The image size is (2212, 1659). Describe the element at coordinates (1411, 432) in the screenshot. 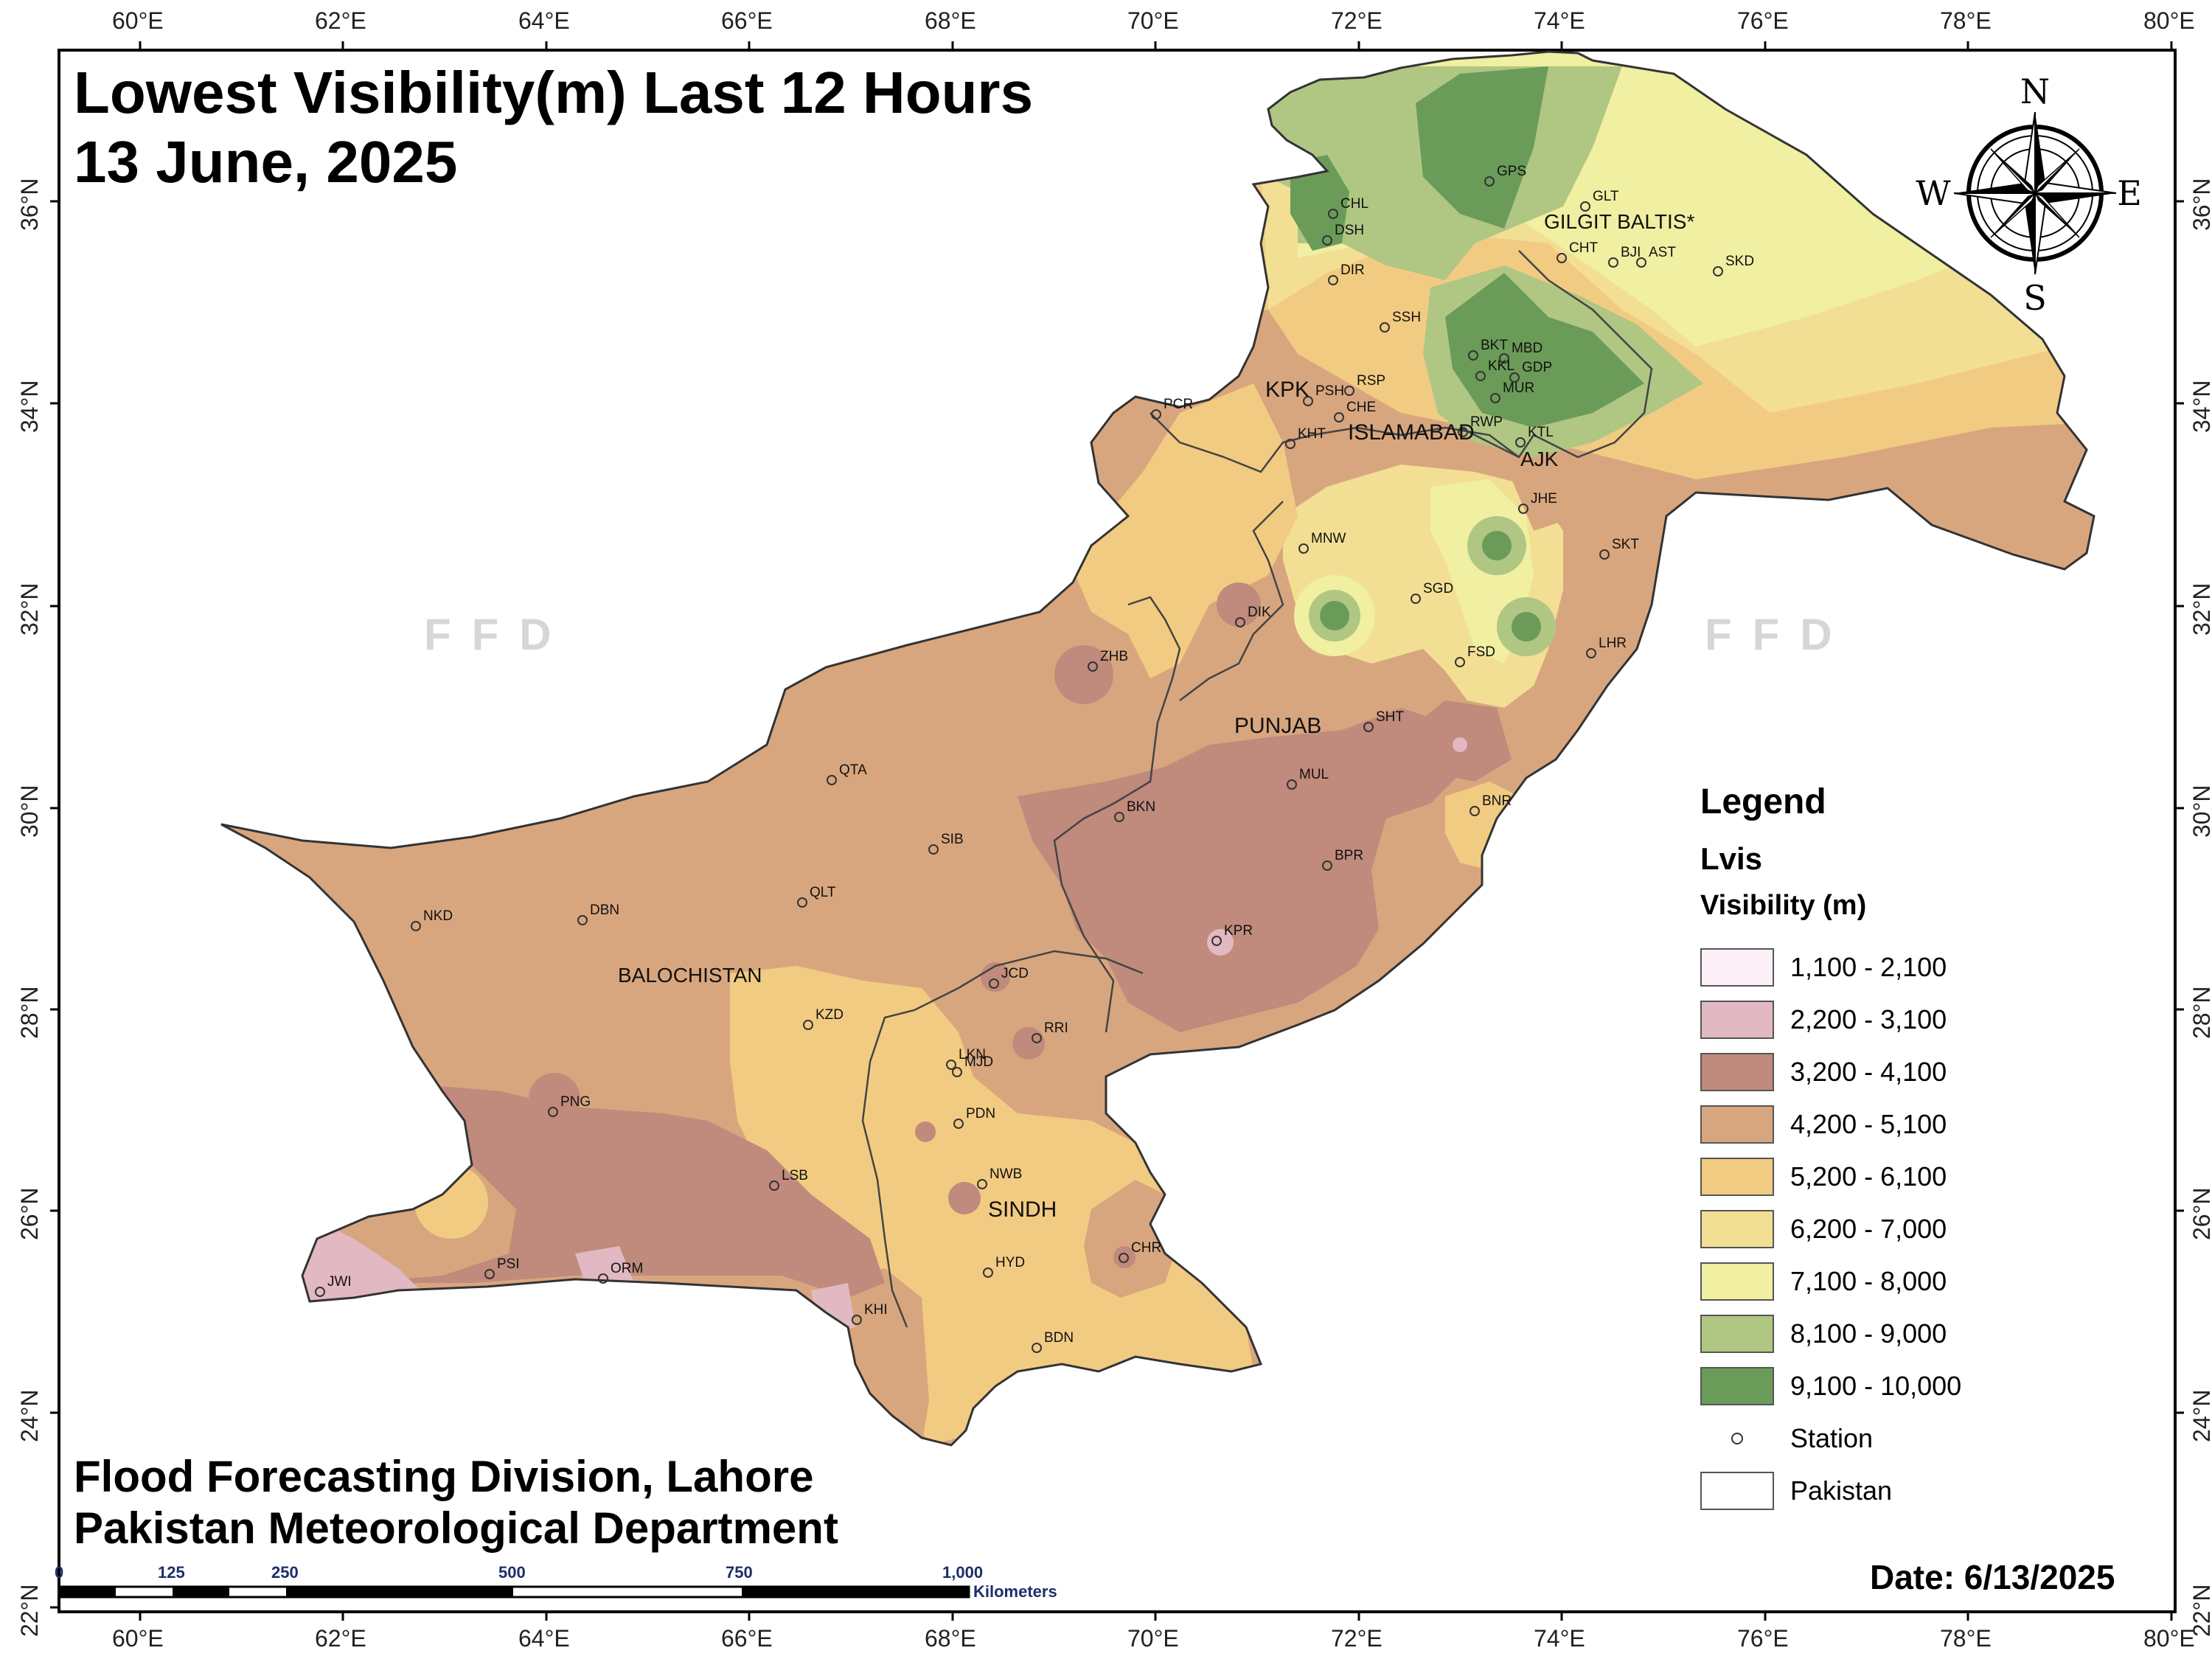

I see `region-label: ISLAMABAD` at that location.